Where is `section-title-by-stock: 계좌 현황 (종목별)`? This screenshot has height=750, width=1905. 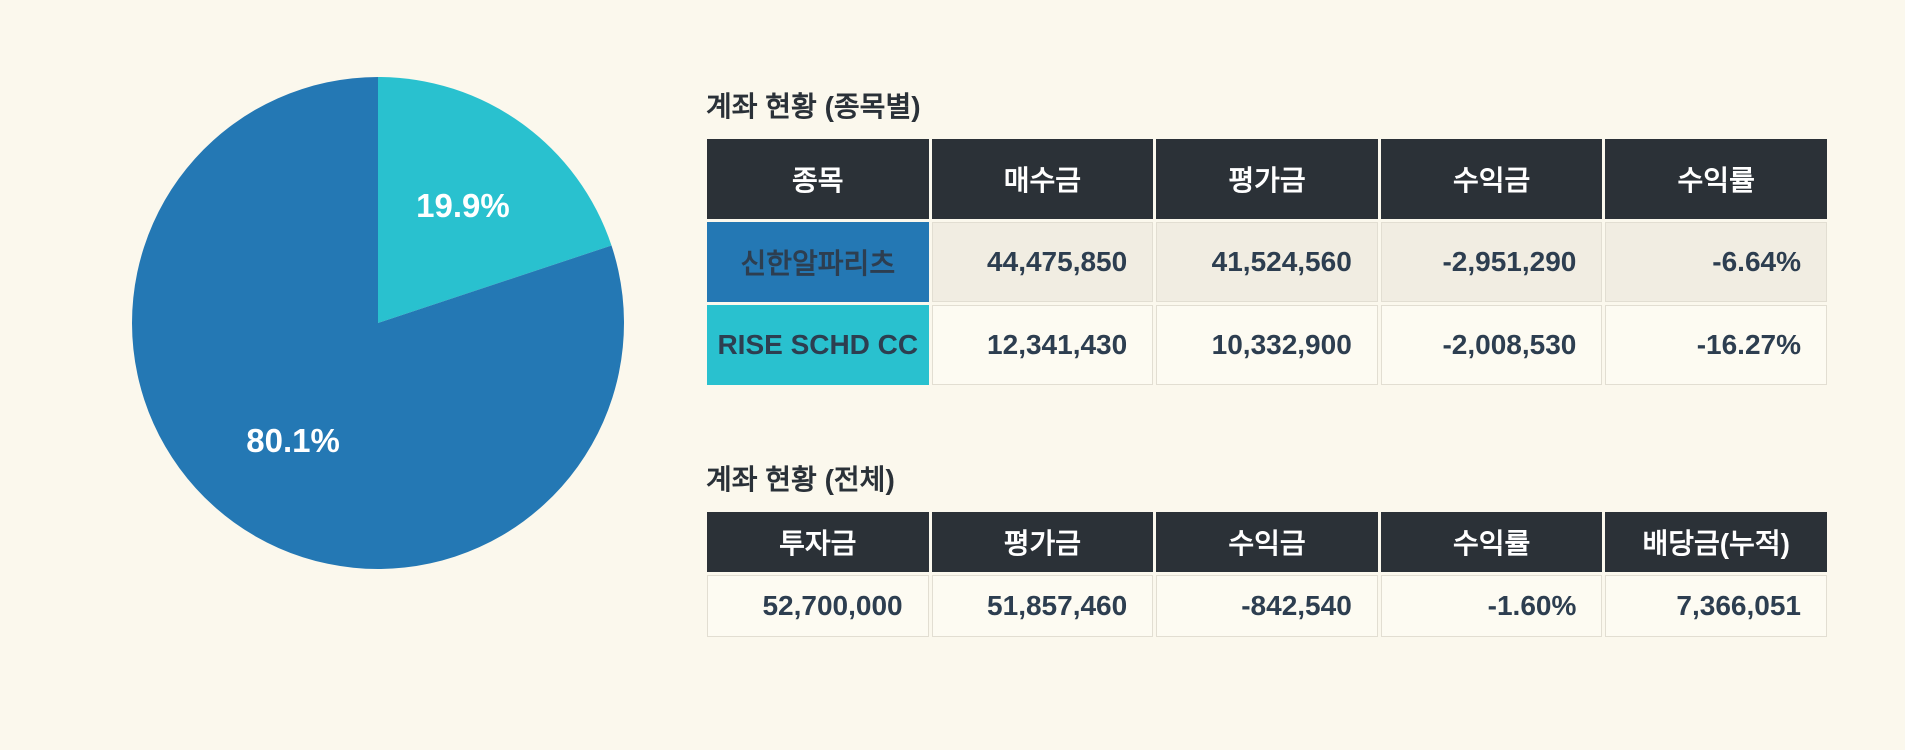 section-title-by-stock: 계좌 현황 (종목별) is located at coordinates (813, 106).